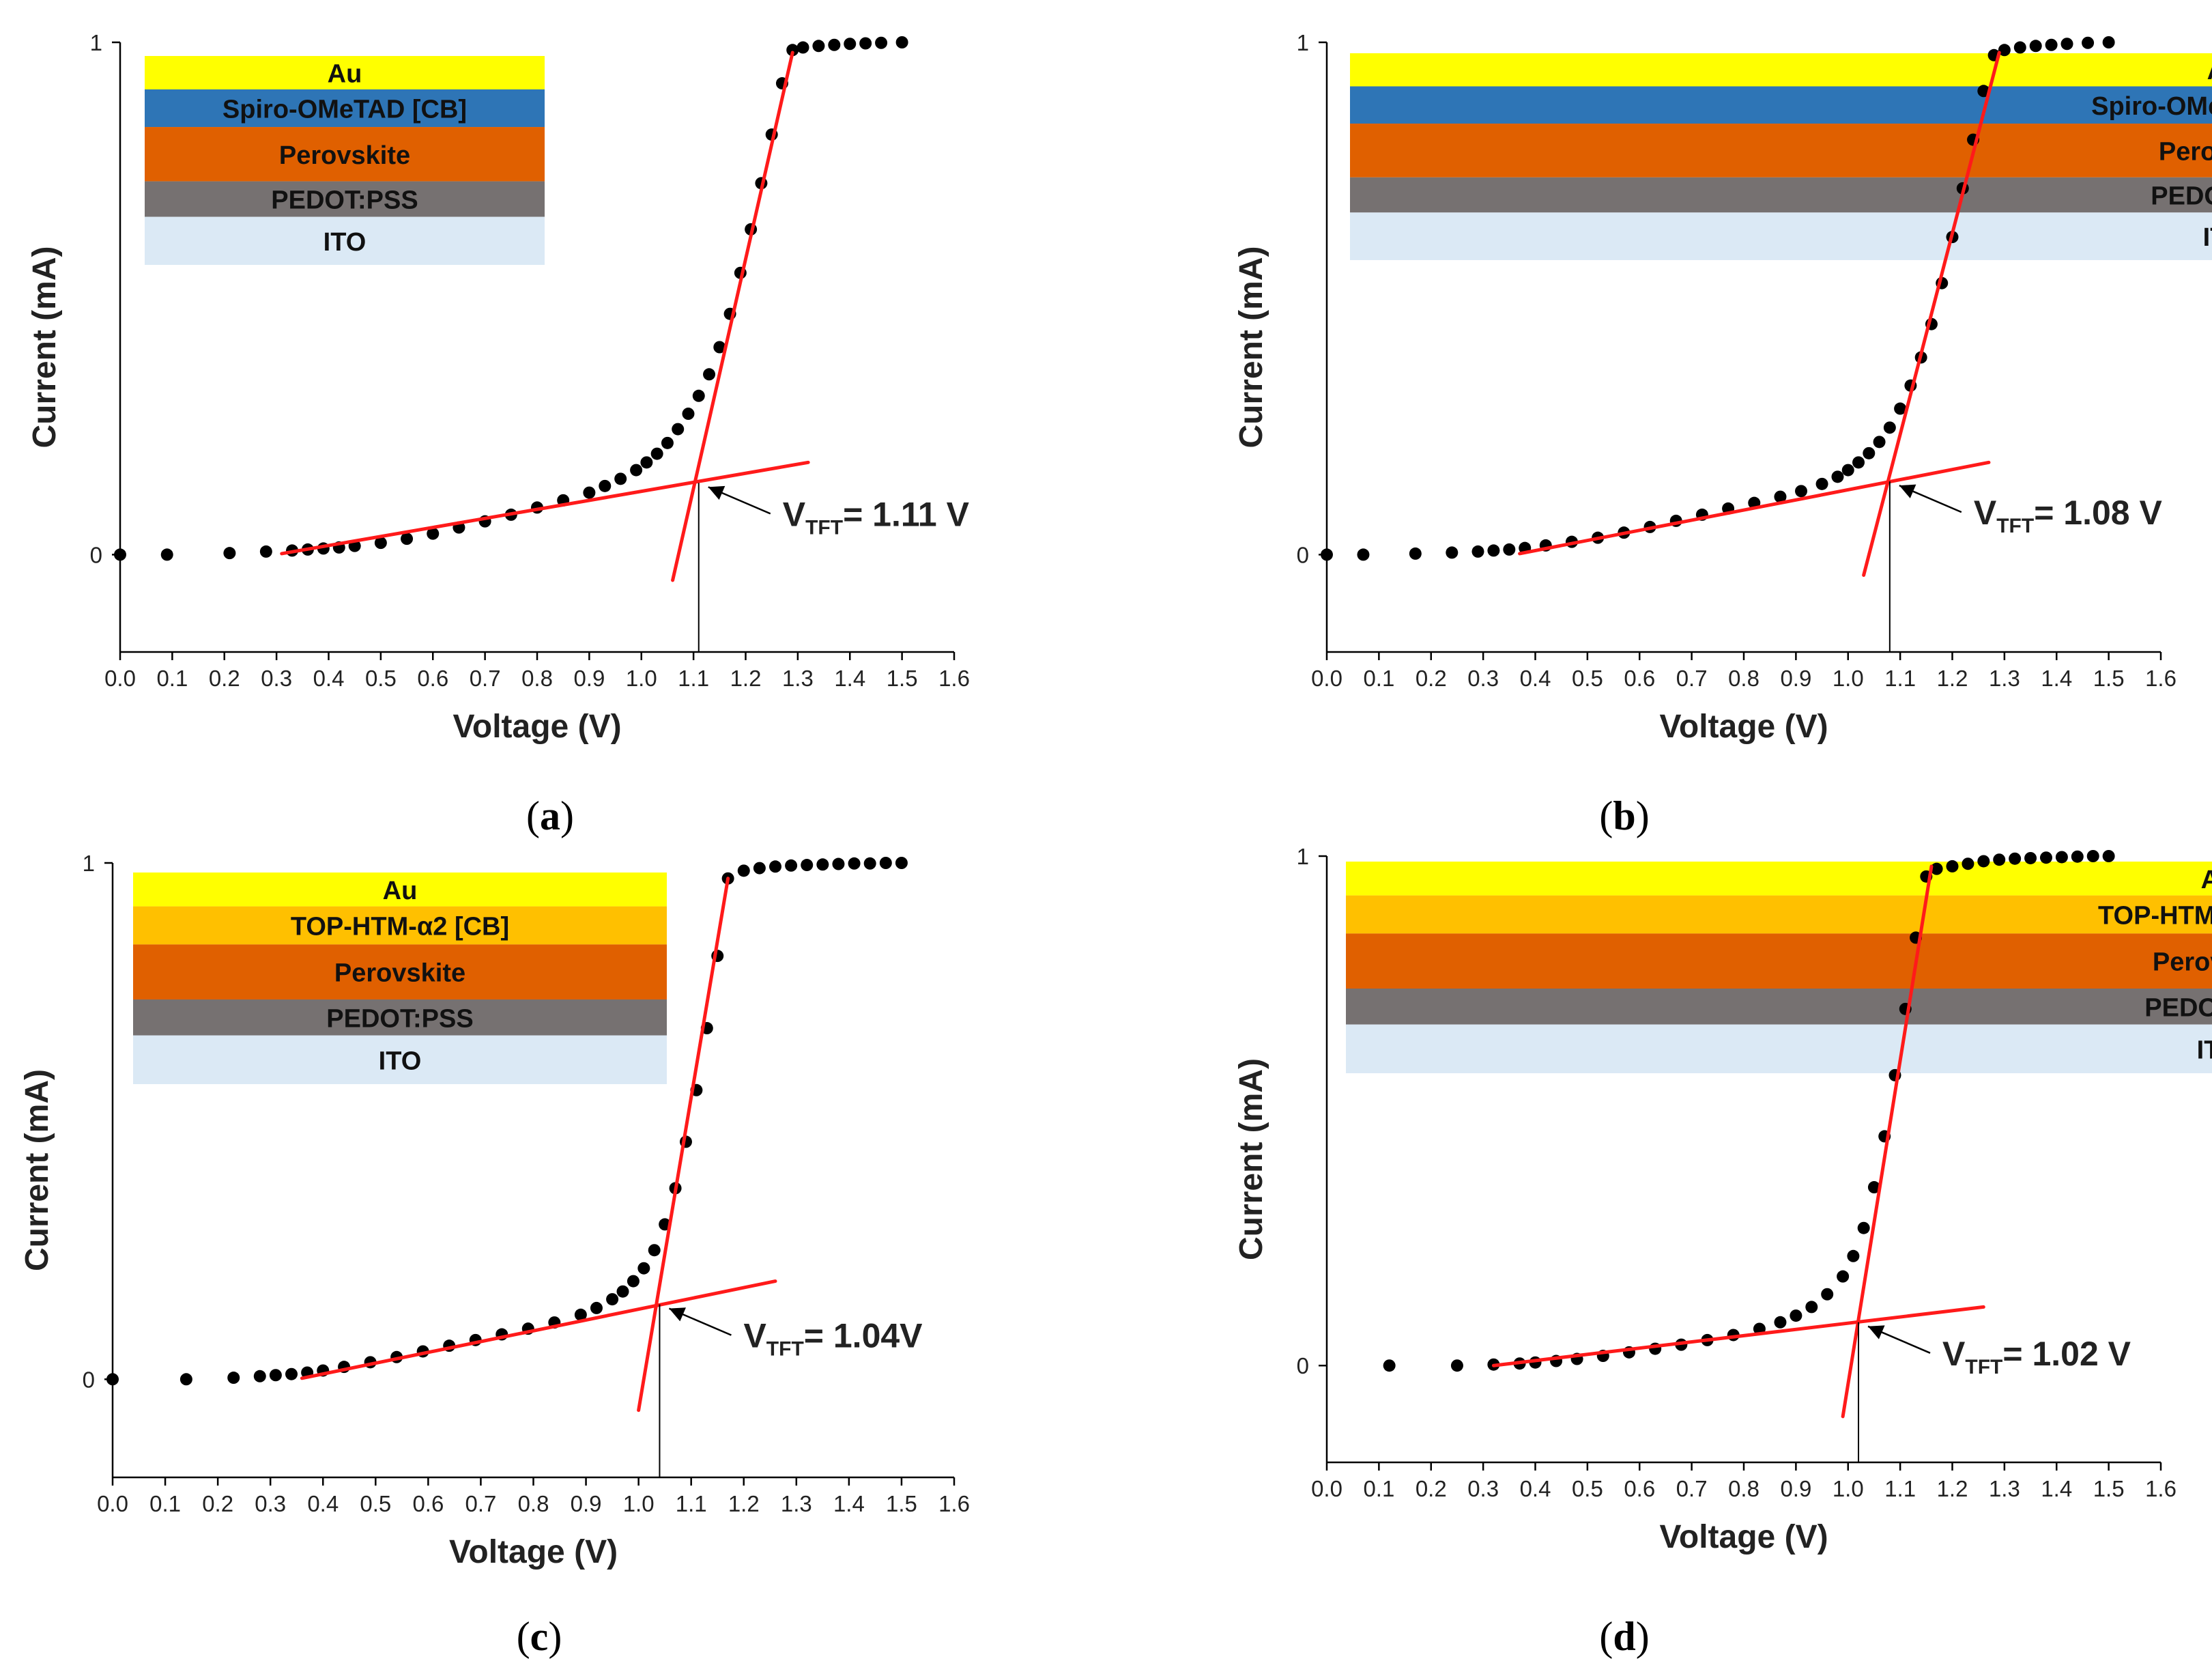 The width and height of the screenshot is (2212, 1674). Describe the element at coordinates (864, 1336) in the screenshot. I see `vtft-value: = 1.04V` at that location.